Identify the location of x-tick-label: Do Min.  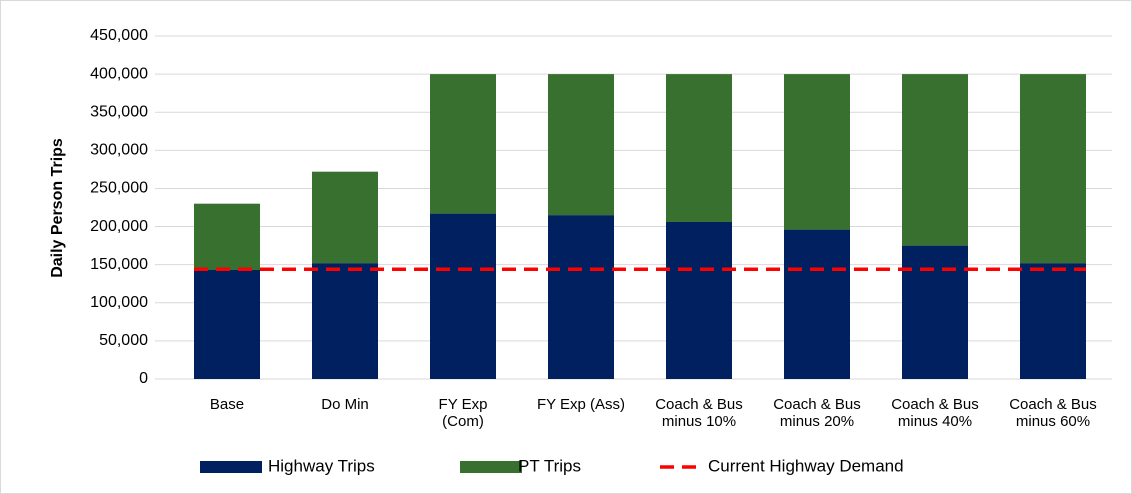
(345, 404).